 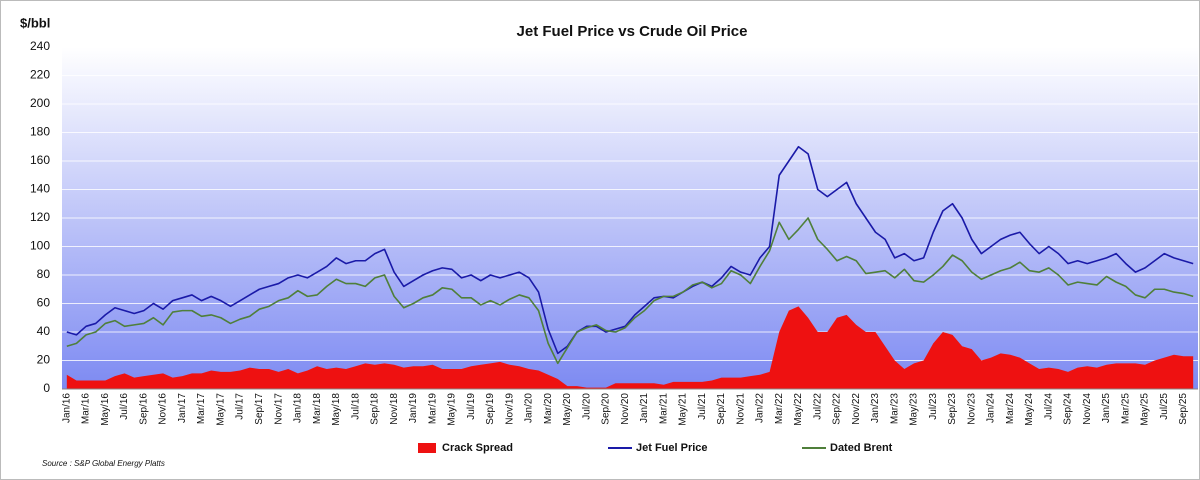 I want to click on x-tick-label: Jan/21, so click(x=644, y=408).